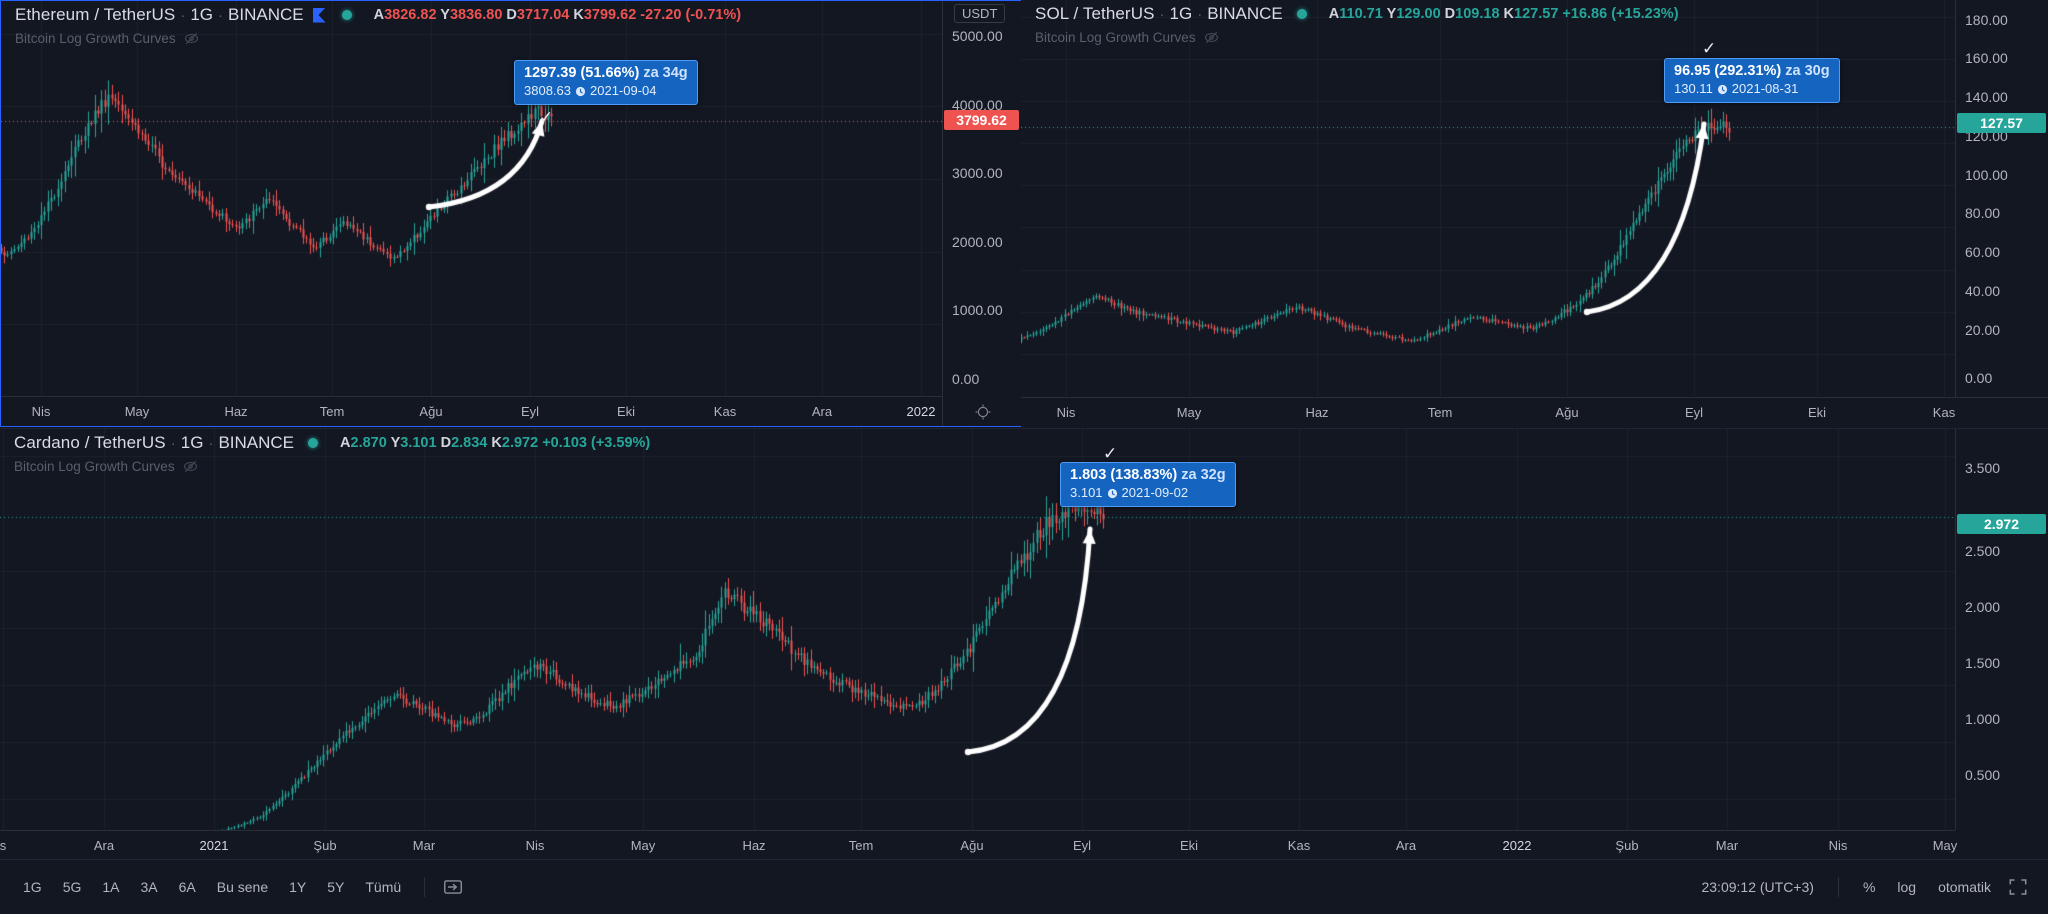 This screenshot has height=914, width=2048. I want to click on eth-ptick: 2000.00, so click(977, 242).